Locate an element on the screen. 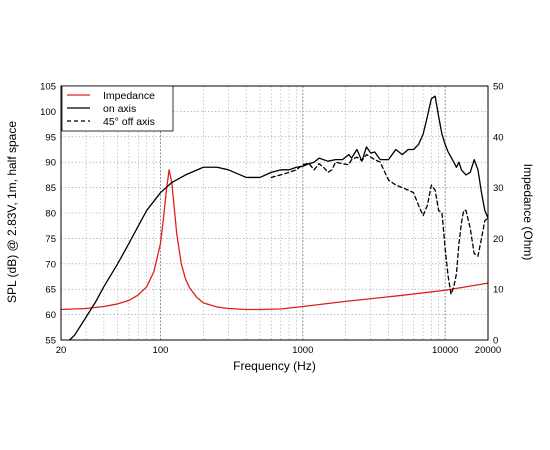 The height and width of the screenshot is (450, 550). y-axis-label-left: SPL (dB) @ 2.83V, 1m, half space is located at coordinates (12, 212).